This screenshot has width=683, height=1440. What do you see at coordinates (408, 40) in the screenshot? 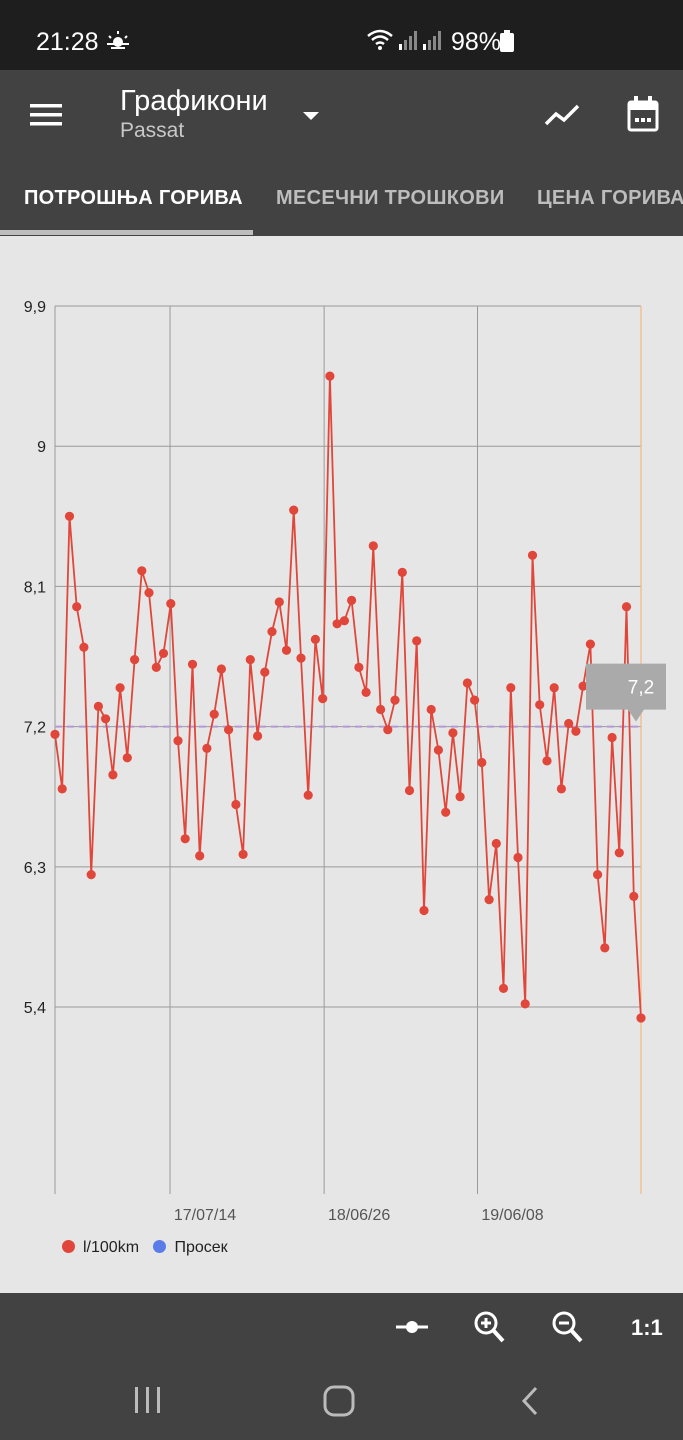
I see `signal-icon` at bounding box center [408, 40].